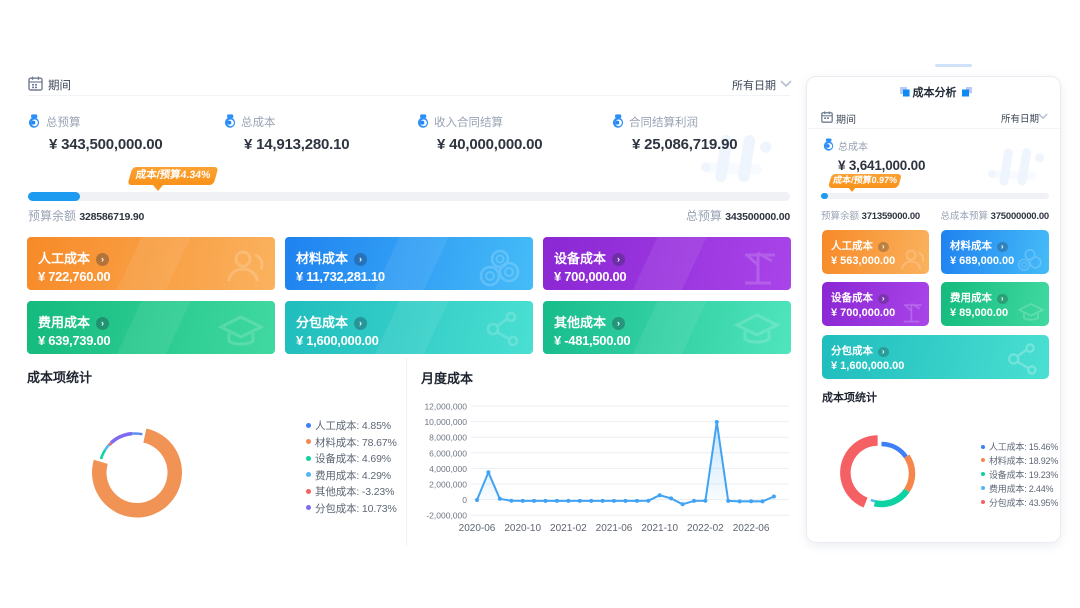 The width and height of the screenshot is (1080, 608). What do you see at coordinates (477, 528) in the screenshot?
I see `svg-text: 2020-06` at bounding box center [477, 528].